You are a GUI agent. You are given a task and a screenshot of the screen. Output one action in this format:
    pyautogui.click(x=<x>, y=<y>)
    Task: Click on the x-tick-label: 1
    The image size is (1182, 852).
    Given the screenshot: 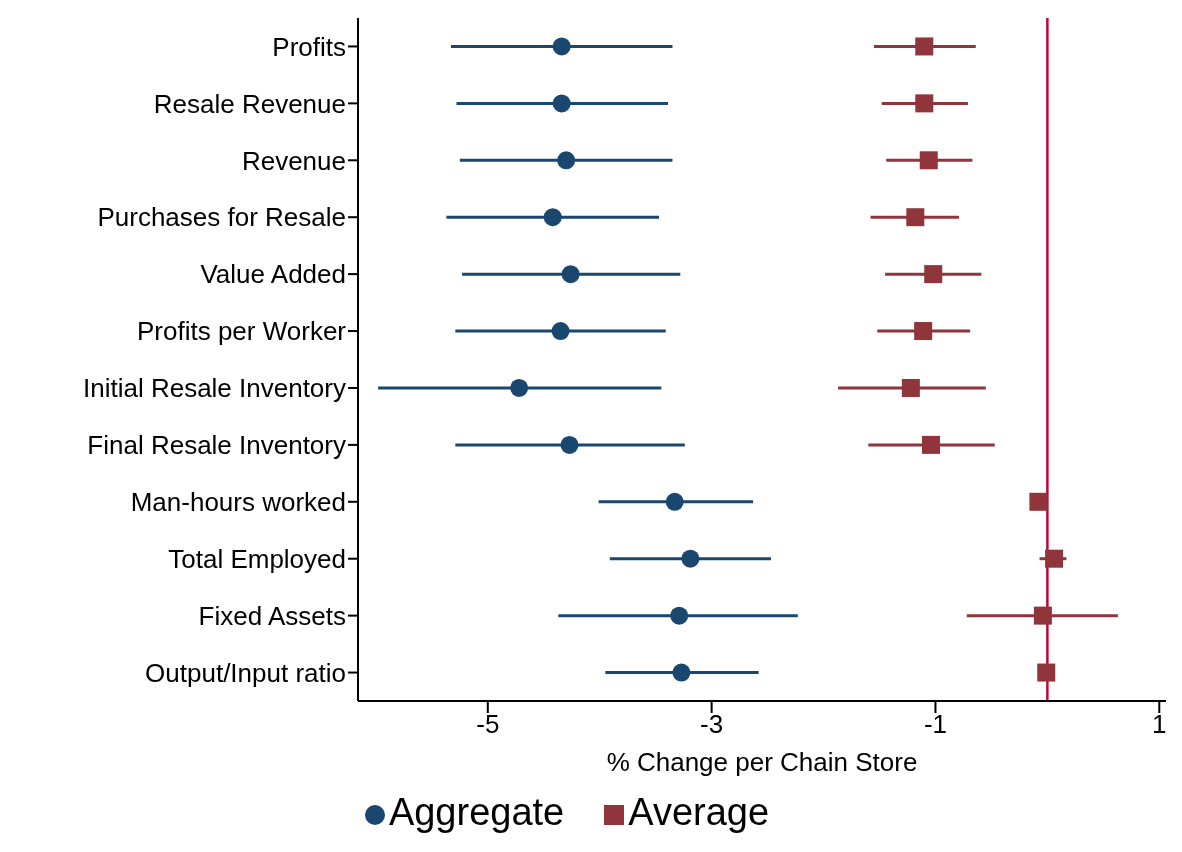 What is the action you would take?
    pyautogui.click(x=1159, y=724)
    